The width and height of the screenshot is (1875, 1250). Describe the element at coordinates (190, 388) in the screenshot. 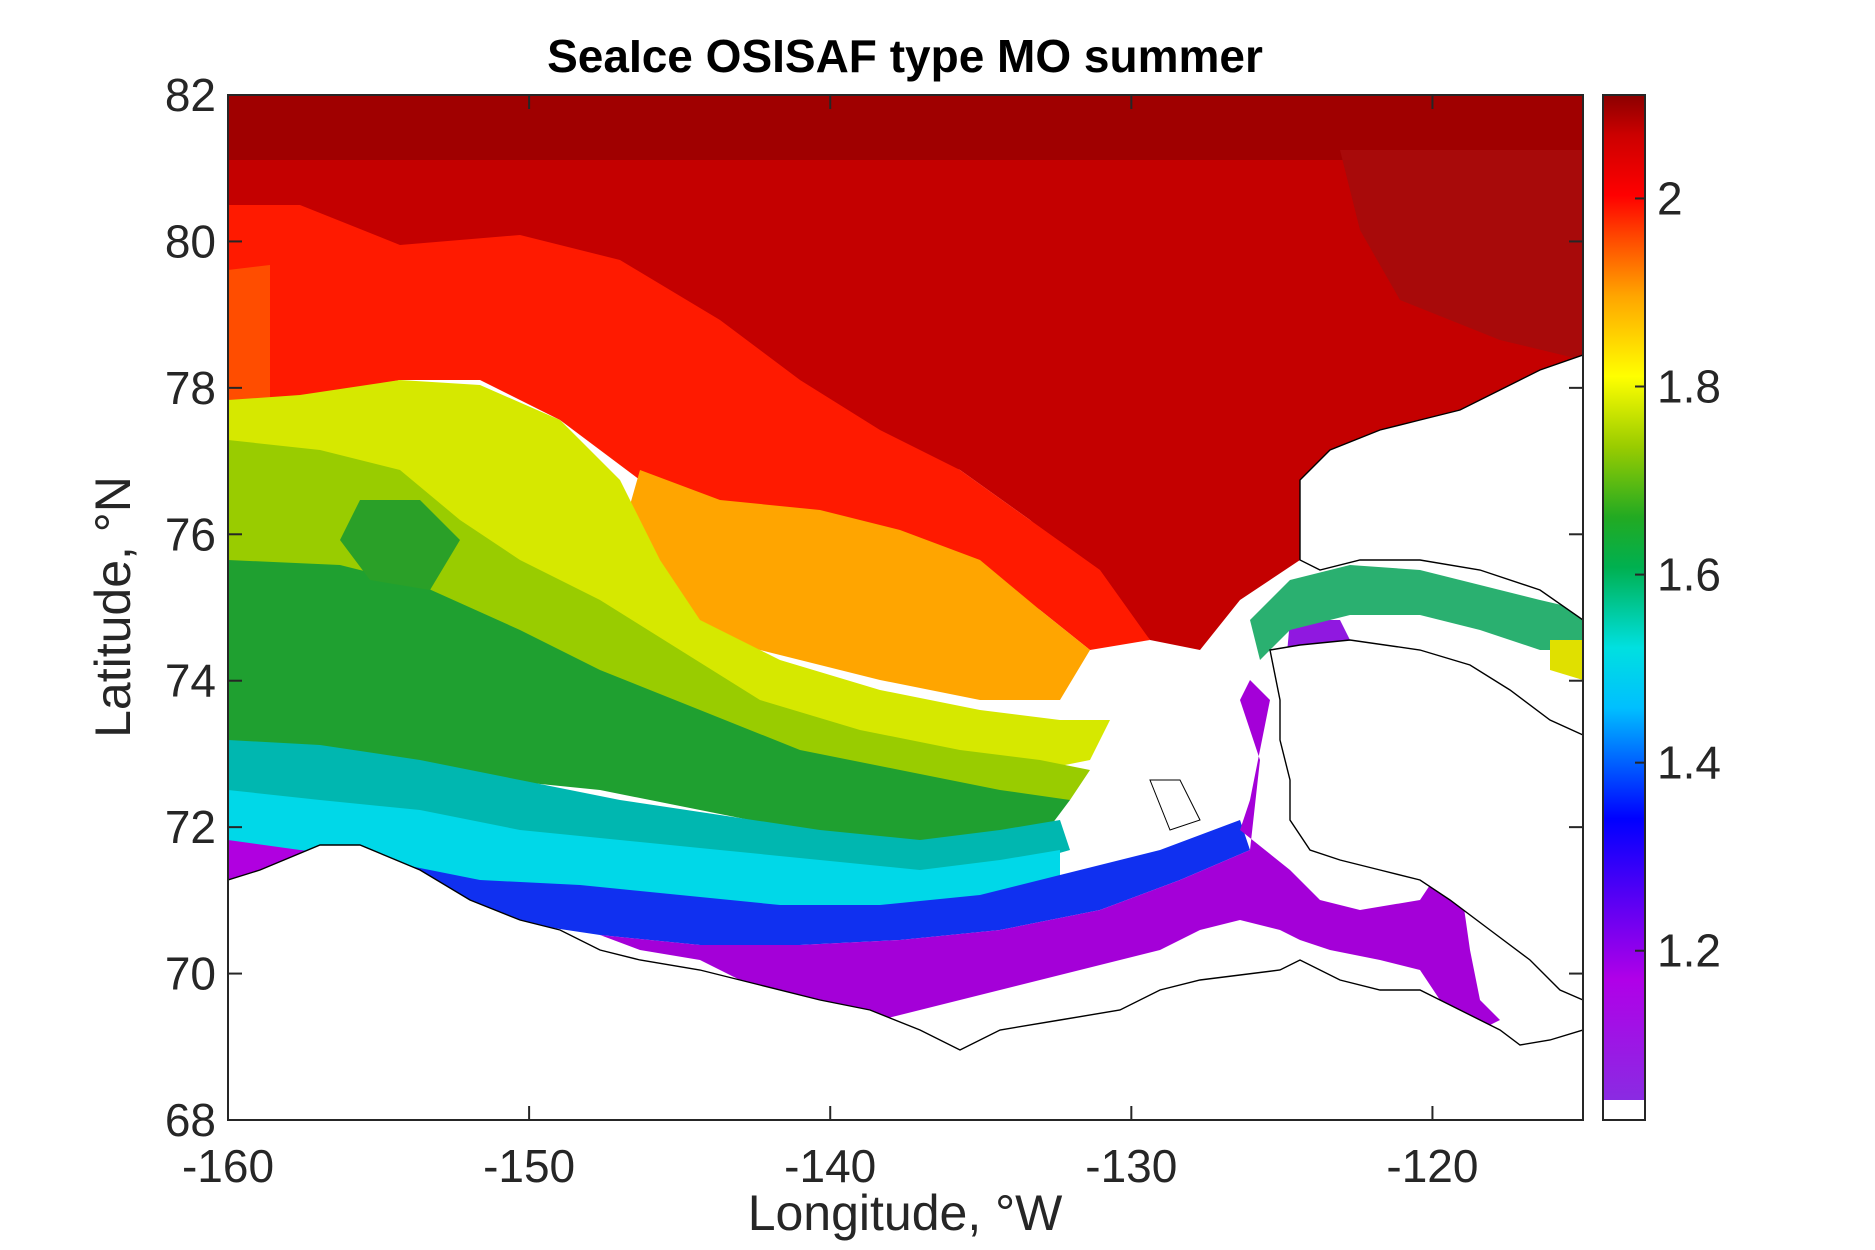

I see `y-tick-label: 78` at that location.